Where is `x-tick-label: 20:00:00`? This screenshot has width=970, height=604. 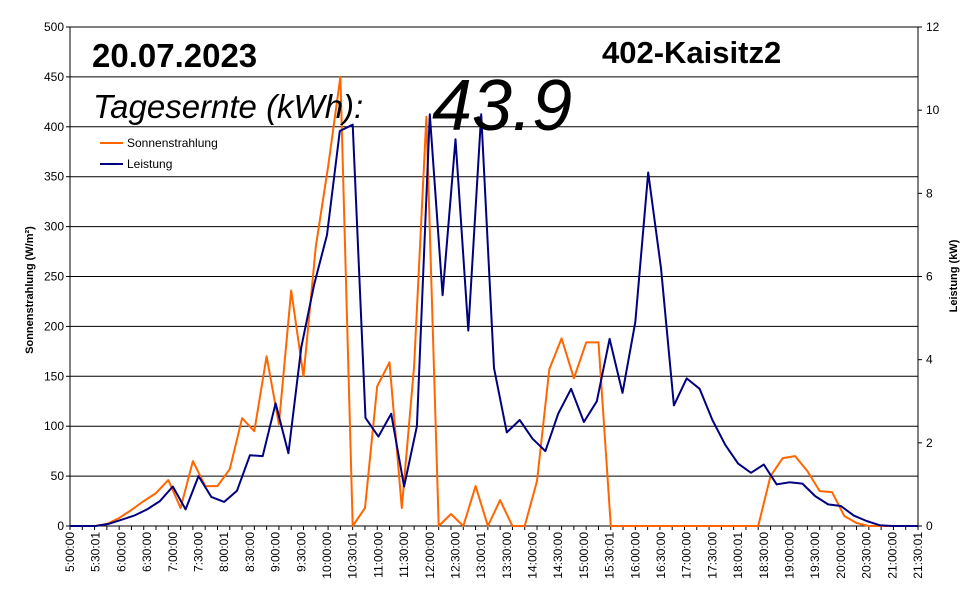 x-tick-label: 20:00:00 is located at coordinates (841, 555).